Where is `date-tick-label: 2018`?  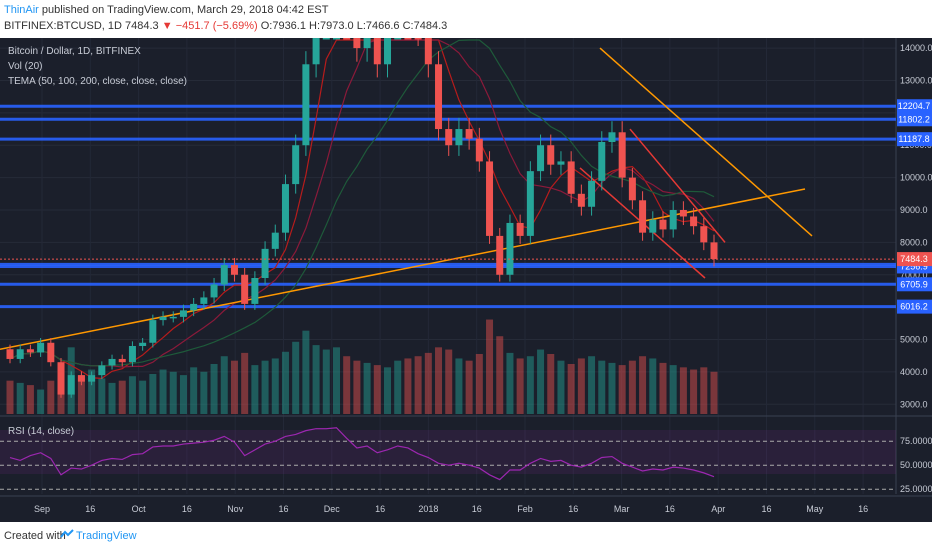
date-tick-label: 2018 is located at coordinates (428, 509).